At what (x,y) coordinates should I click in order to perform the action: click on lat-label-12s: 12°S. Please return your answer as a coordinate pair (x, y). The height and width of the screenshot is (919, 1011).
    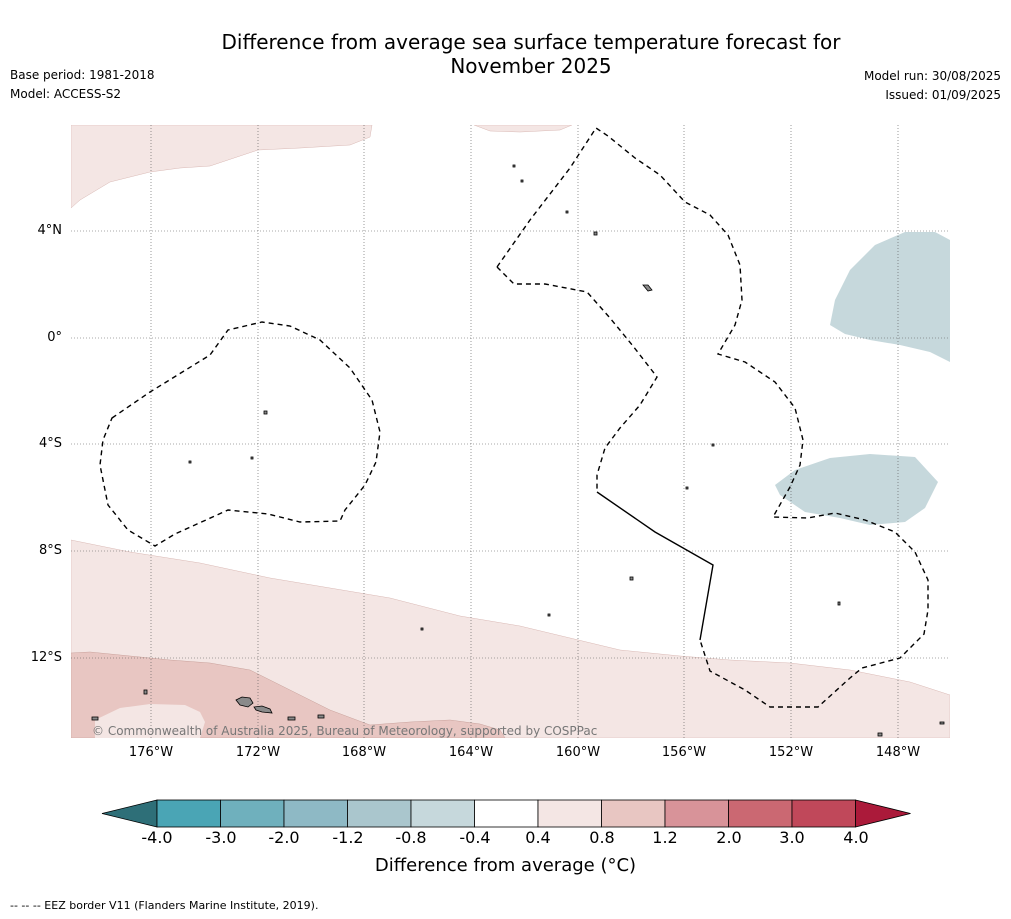
    Looking at the image, I should click on (46, 657).